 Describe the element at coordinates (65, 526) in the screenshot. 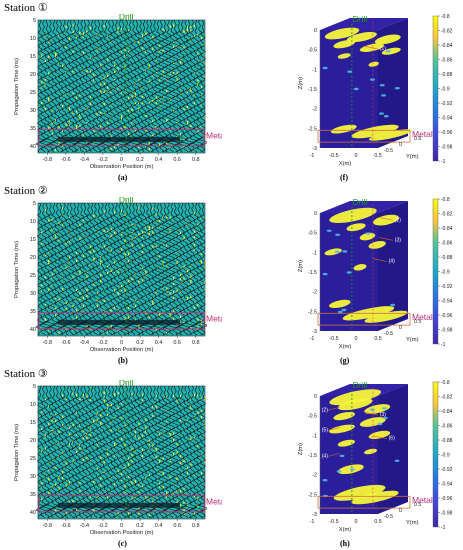

I see `x-tick-label: -0.6` at that location.